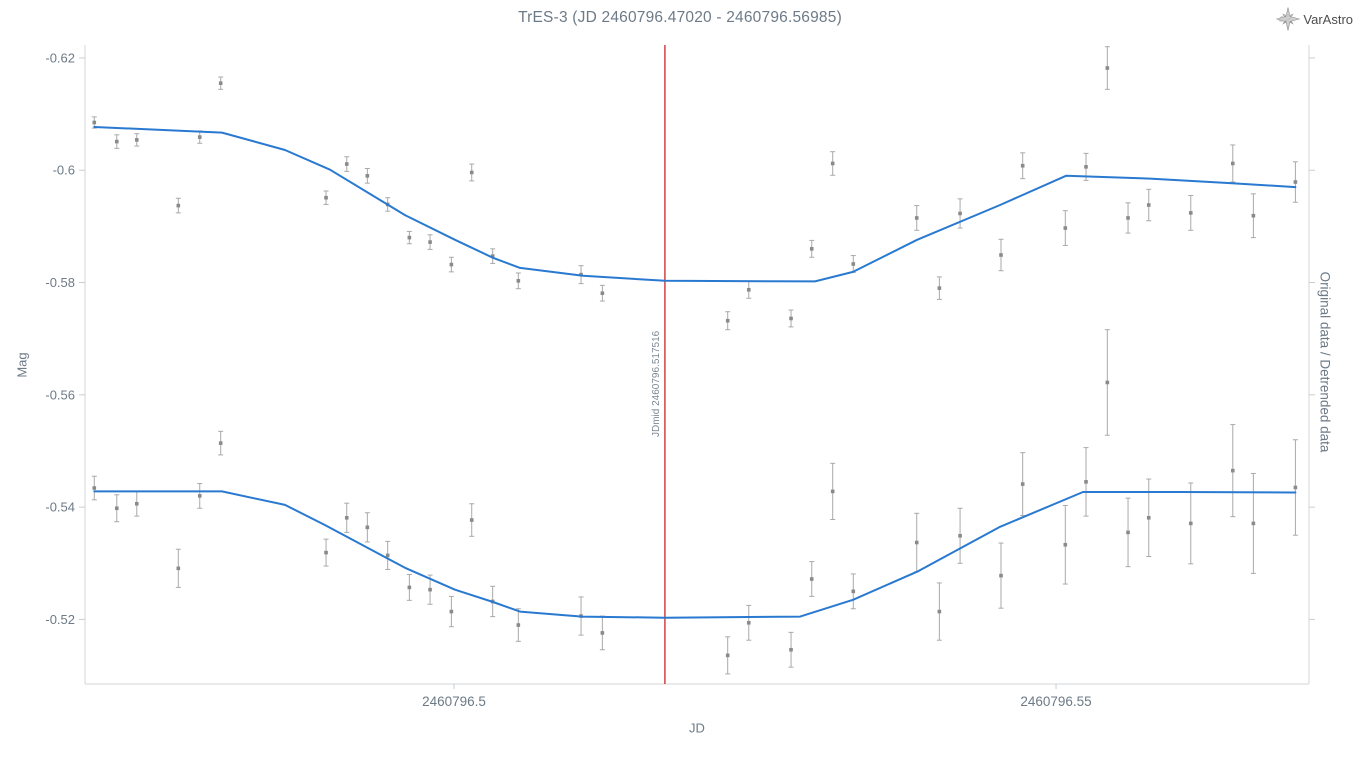 Image resolution: width=1360 pixels, height=760 pixels. What do you see at coordinates (60, 619) in the screenshot?
I see `y-tick-label: -0.52` at bounding box center [60, 619].